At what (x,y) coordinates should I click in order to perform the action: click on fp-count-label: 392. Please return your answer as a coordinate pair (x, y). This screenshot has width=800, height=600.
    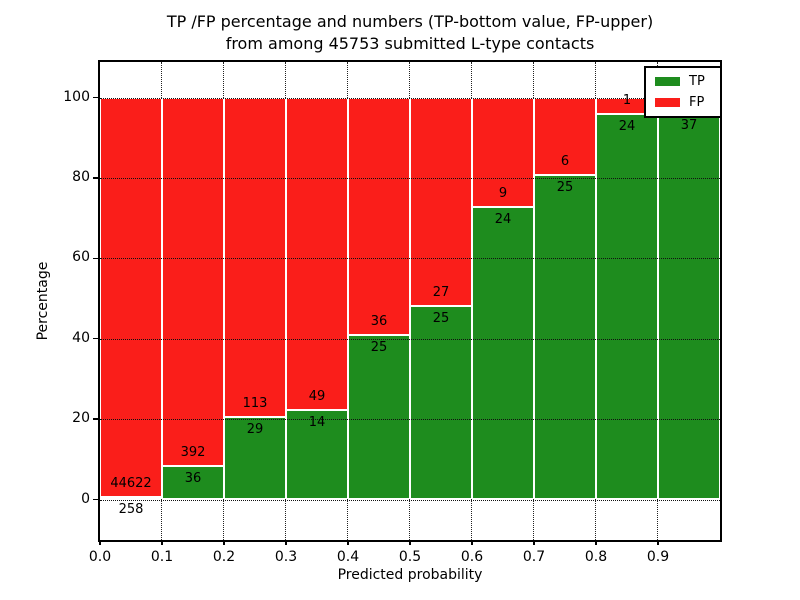
    Looking at the image, I should click on (193, 452).